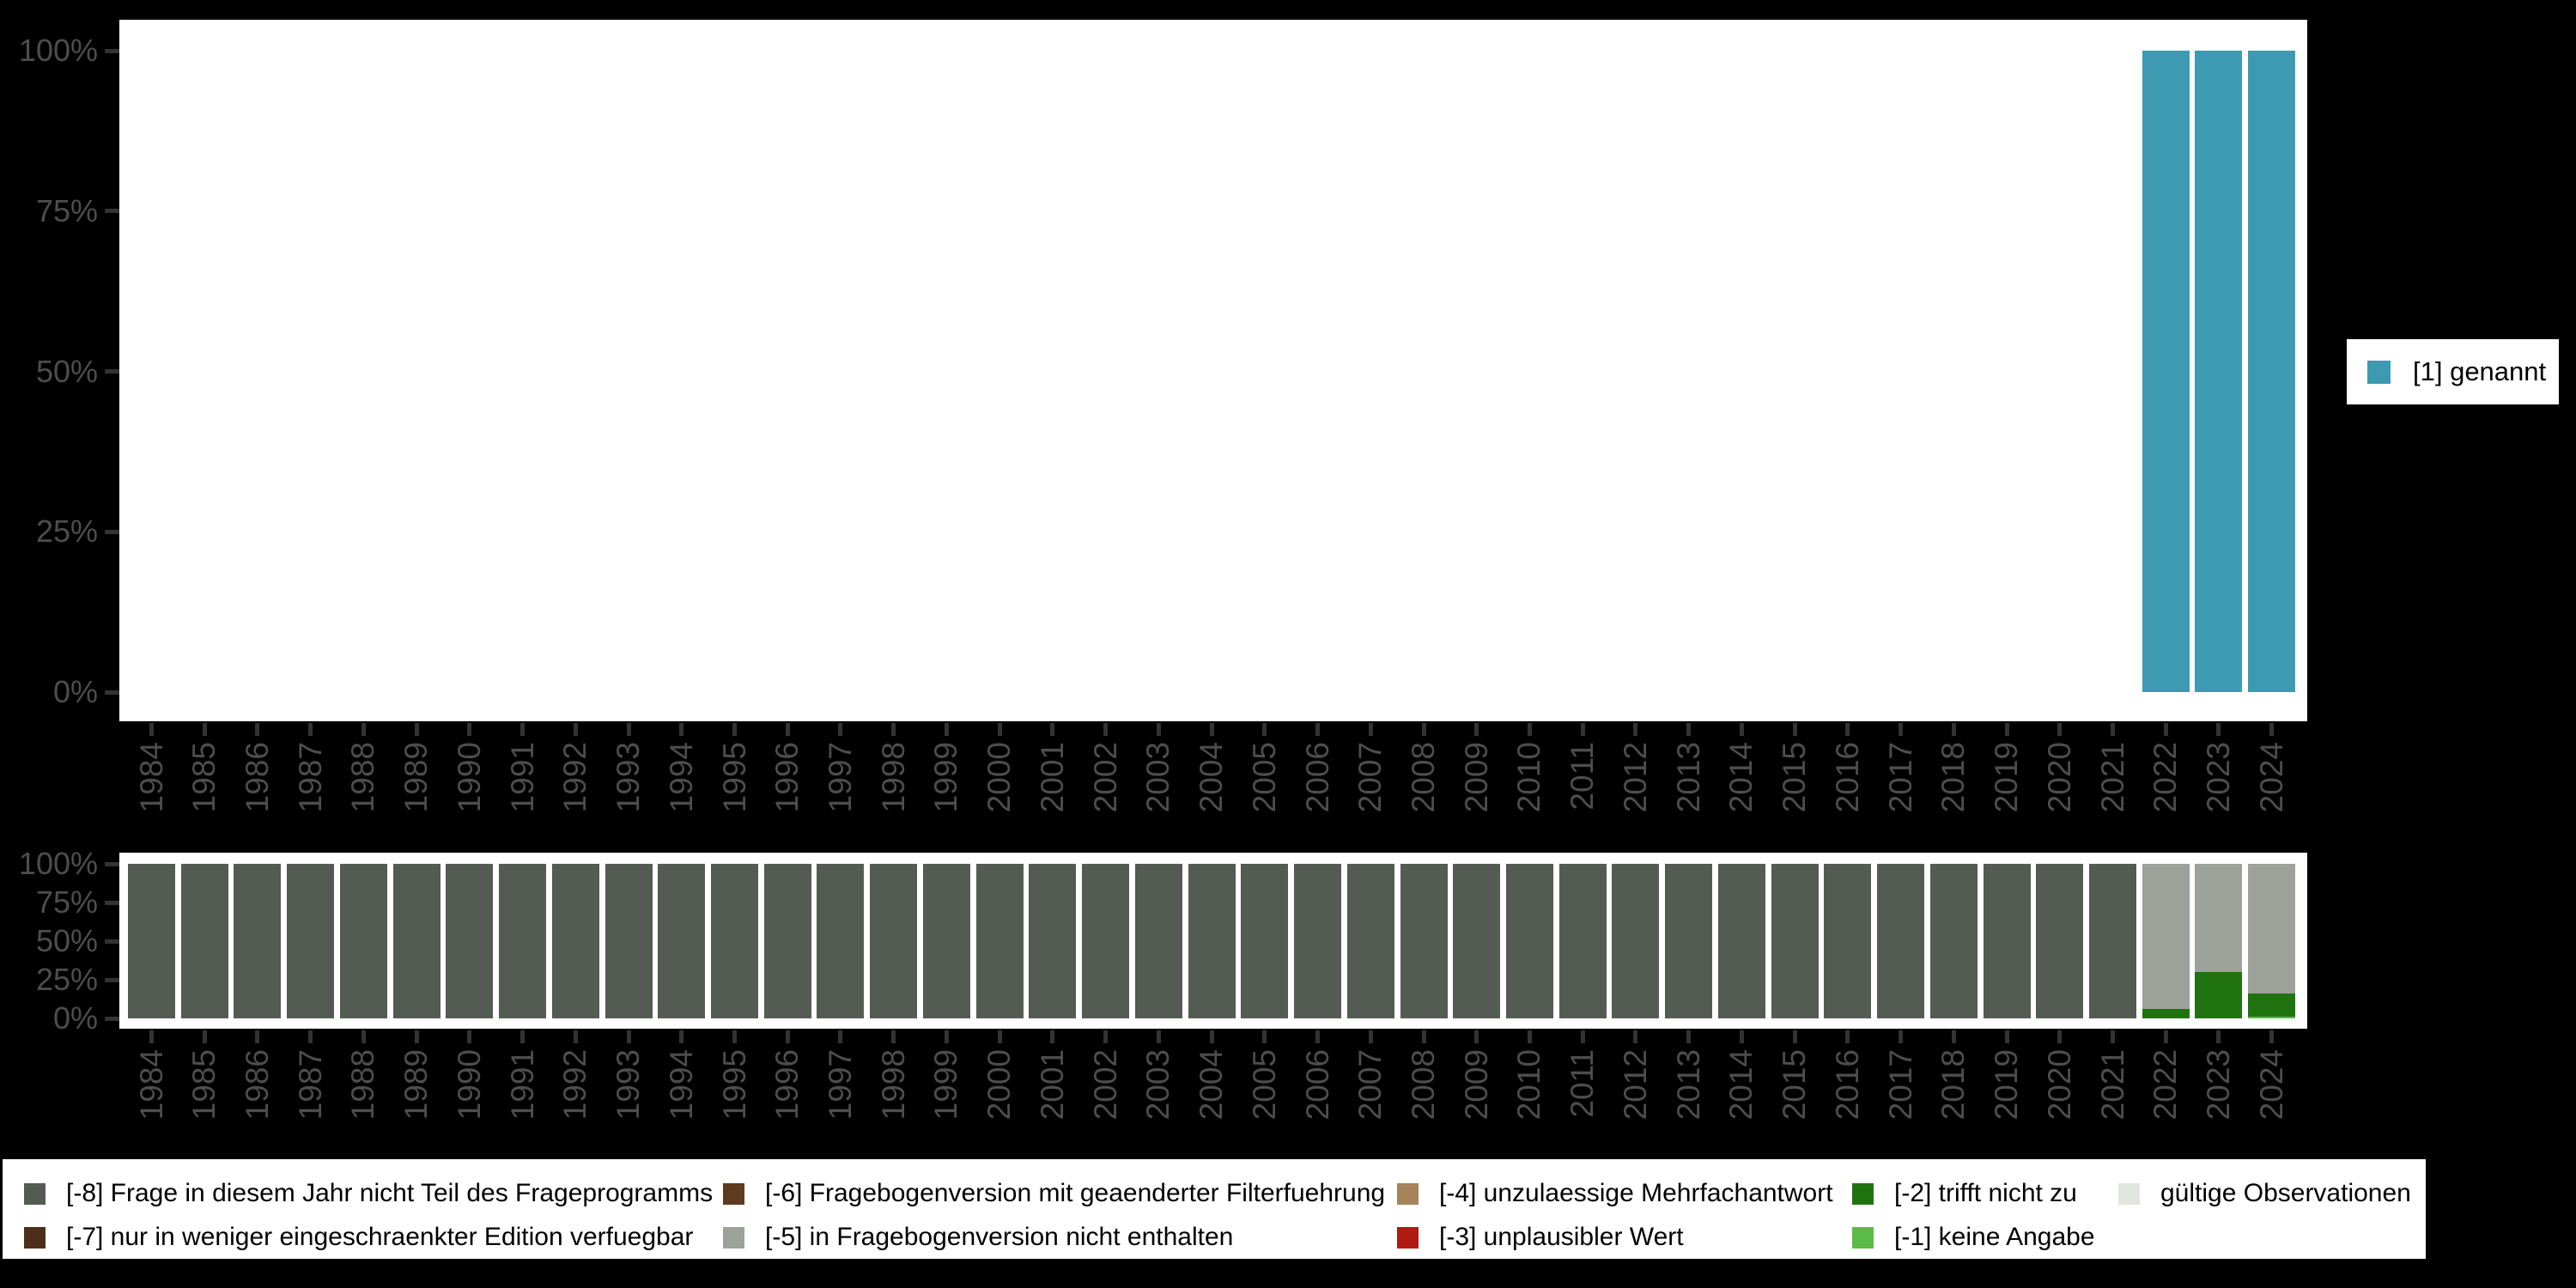  What do you see at coordinates (1985, 1193) in the screenshot?
I see `legend-label: [-2] trifft nicht zu` at bounding box center [1985, 1193].